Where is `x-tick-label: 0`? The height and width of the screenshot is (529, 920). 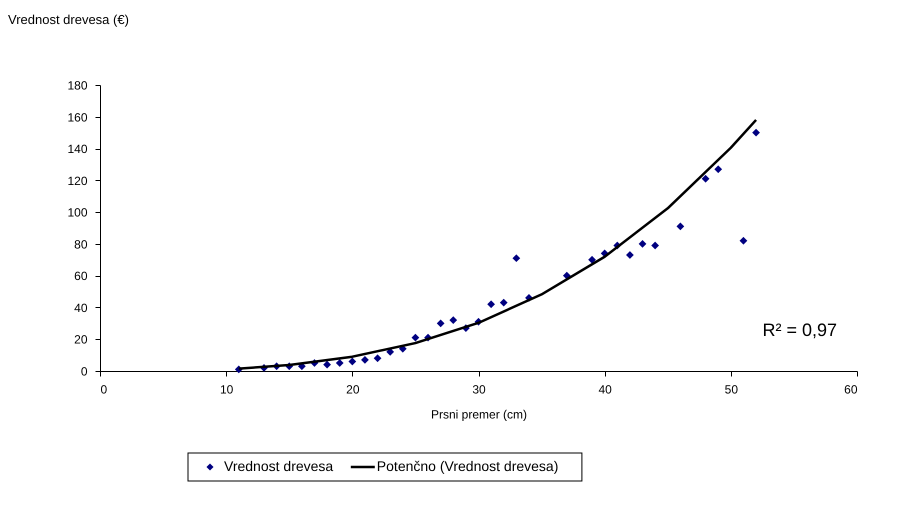
x-tick-label: 0 is located at coordinates (104, 389).